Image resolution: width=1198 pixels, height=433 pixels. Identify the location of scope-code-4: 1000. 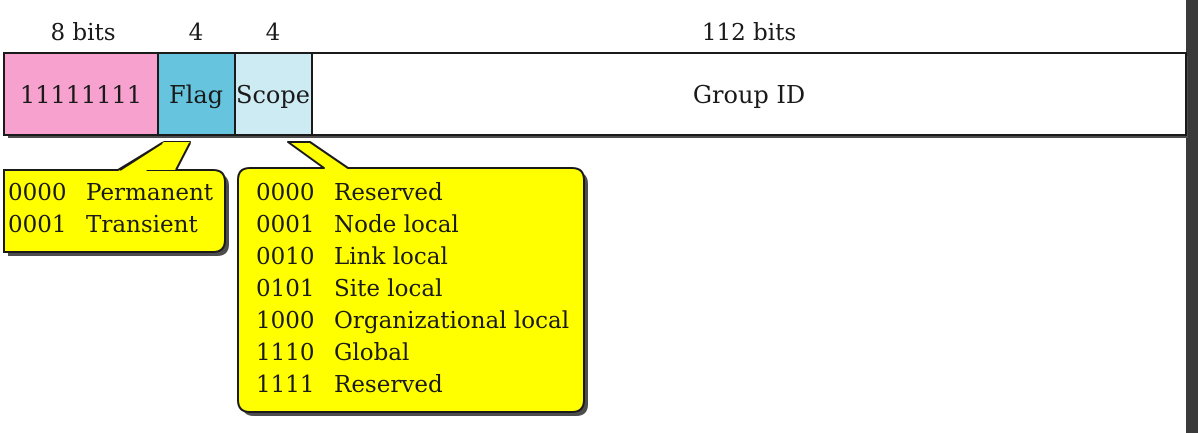
(285, 321).